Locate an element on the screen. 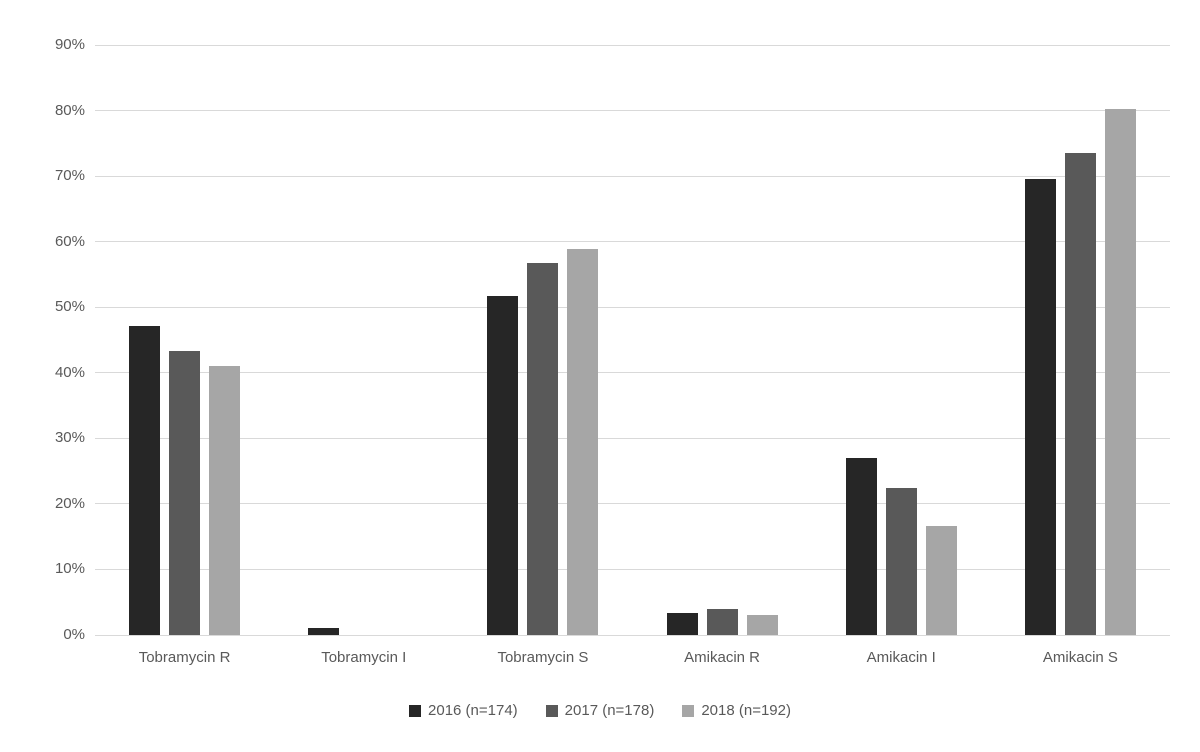 Image resolution: width=1200 pixels, height=752 pixels. y-axis-tick-label: 30% is located at coordinates (69, 438).